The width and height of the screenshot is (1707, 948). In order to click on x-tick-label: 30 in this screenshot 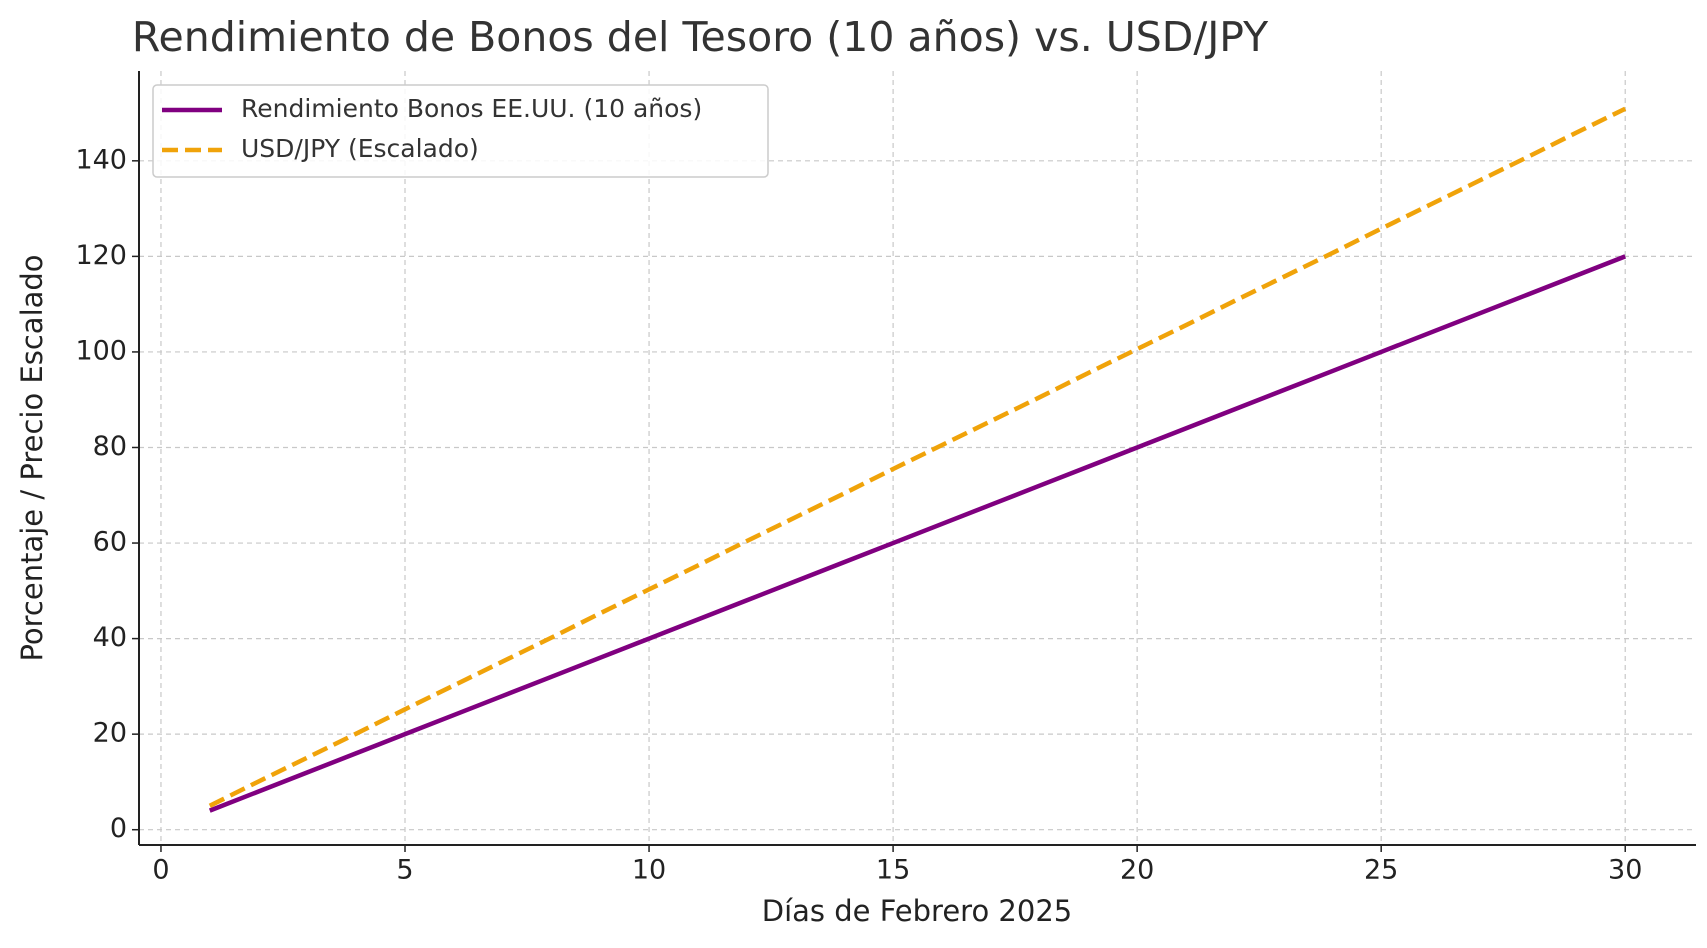, I will do `click(1625, 870)`.